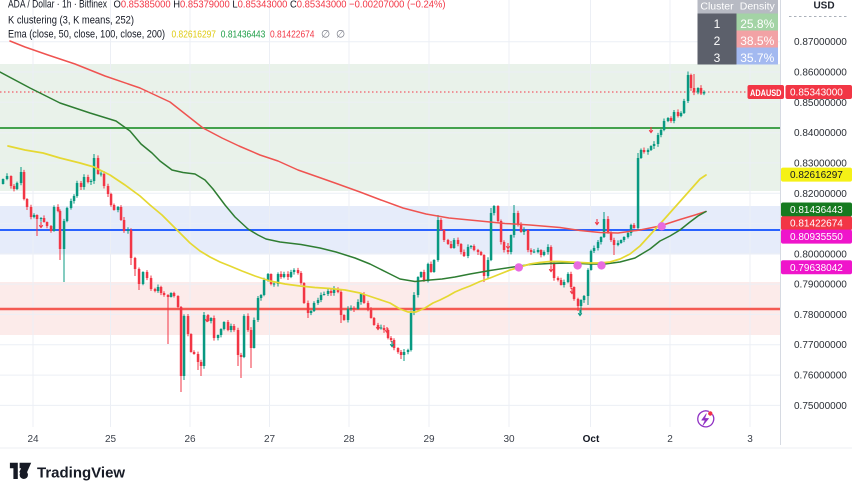 This screenshot has height=485, width=852. Describe the element at coordinates (190, 439) in the screenshot. I see `svg-text: 26` at that location.